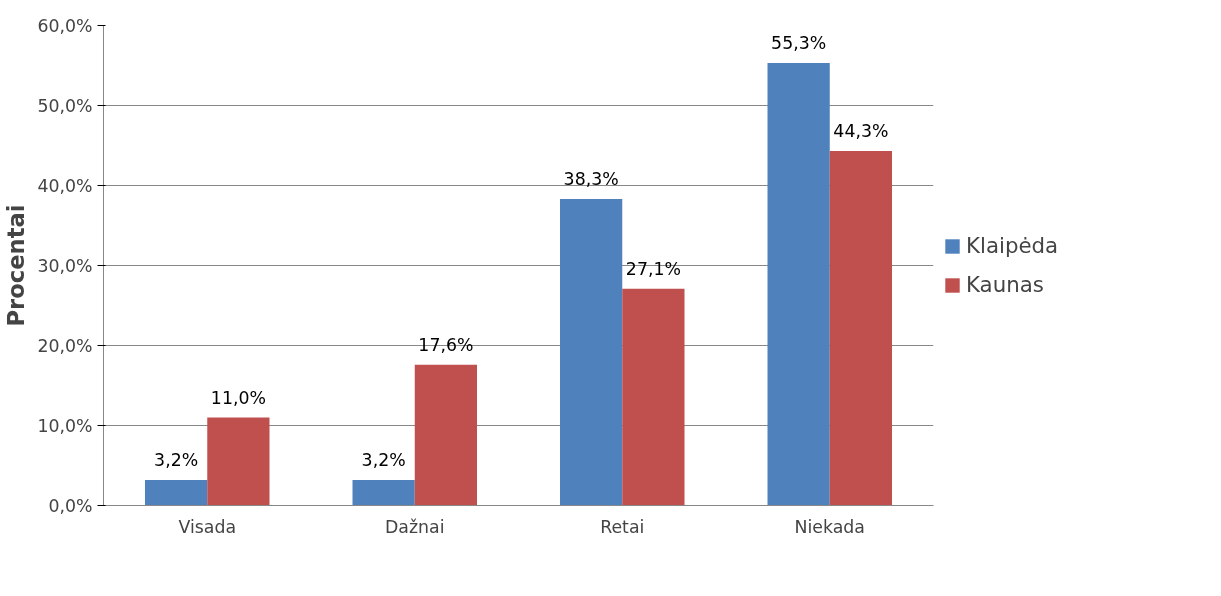 Image resolution: width=1221 pixels, height=596 pixels. Describe the element at coordinates (65, 25) in the screenshot. I see `y-tick-label: 60,0%` at that location.